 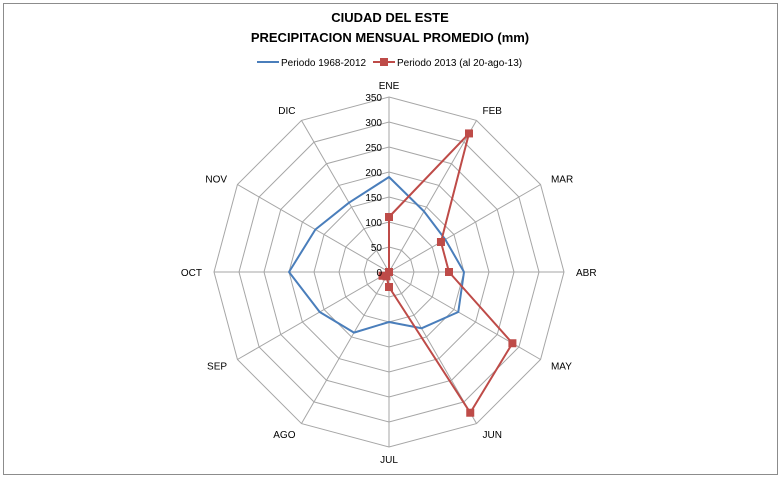 What do you see at coordinates (389, 86) in the screenshot?
I see `category-label: ENE` at bounding box center [389, 86].